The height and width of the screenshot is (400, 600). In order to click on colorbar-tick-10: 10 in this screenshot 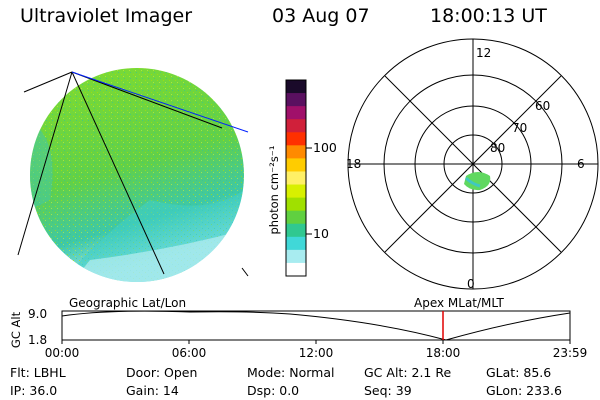, I will do `click(321, 233)`.